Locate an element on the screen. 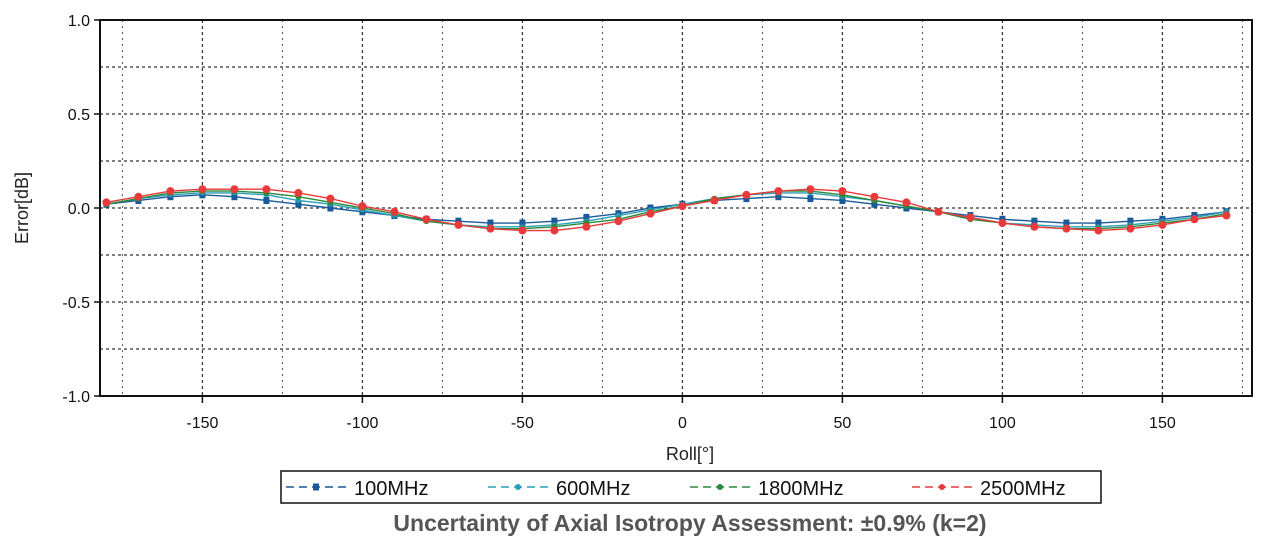 The width and height of the screenshot is (1268, 541). series-group is located at coordinates (666, 210).